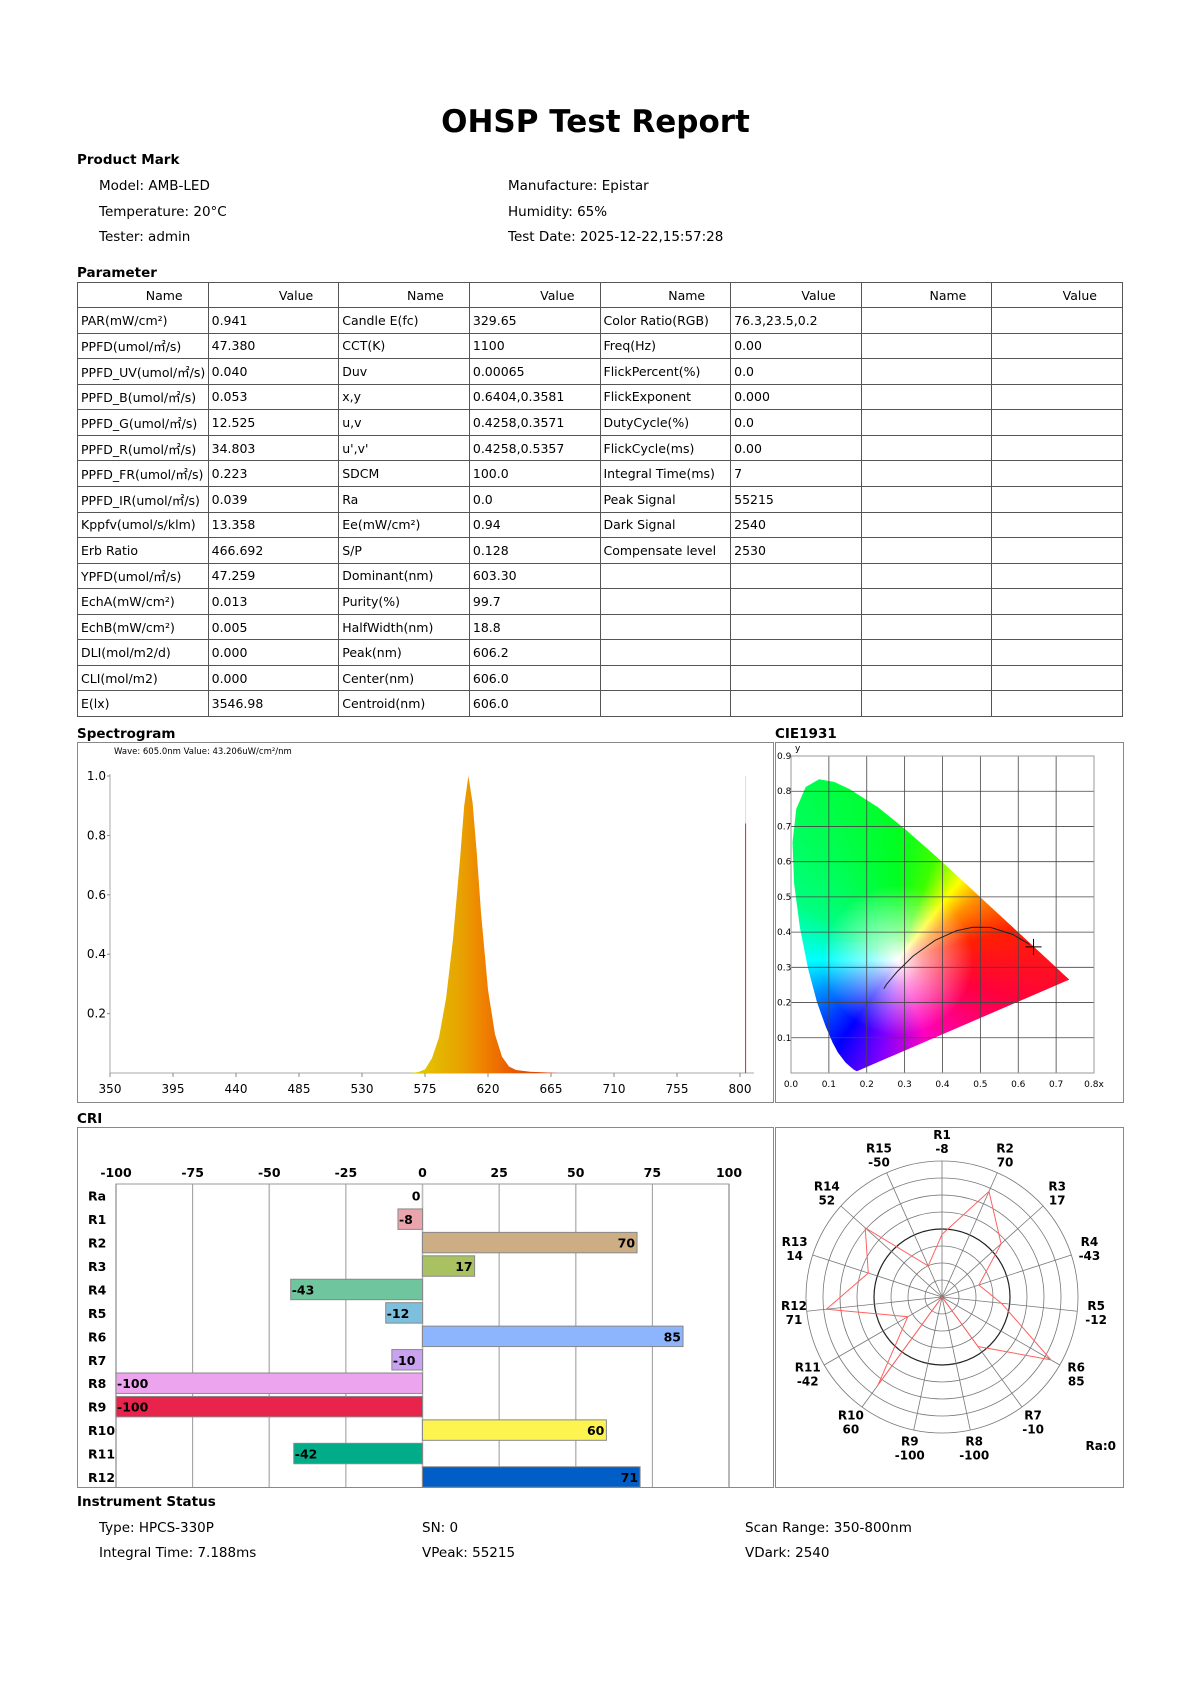  Describe the element at coordinates (449, 1266) in the screenshot. I see `cri-bar-R3` at that location.